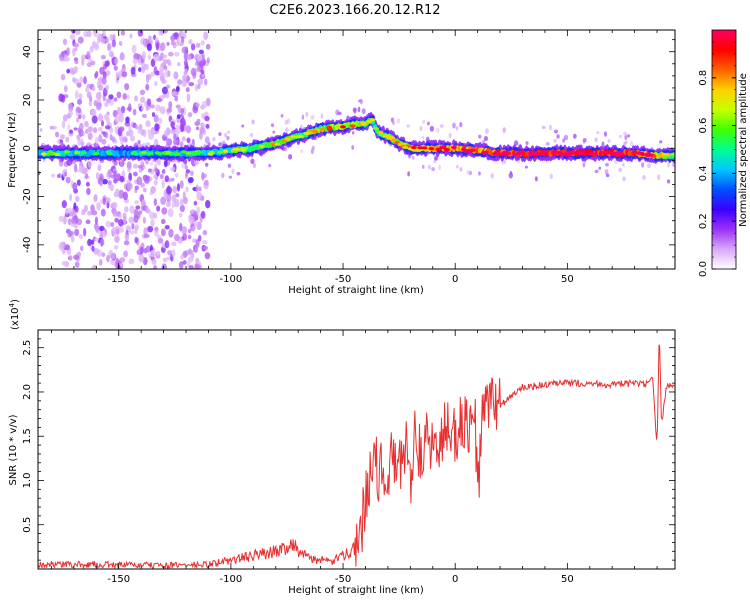 This screenshot has width=750, height=600. What do you see at coordinates (354, 10) in the screenshot?
I see `chart-title: C2E6.2023.166.20.12.R12` at bounding box center [354, 10].